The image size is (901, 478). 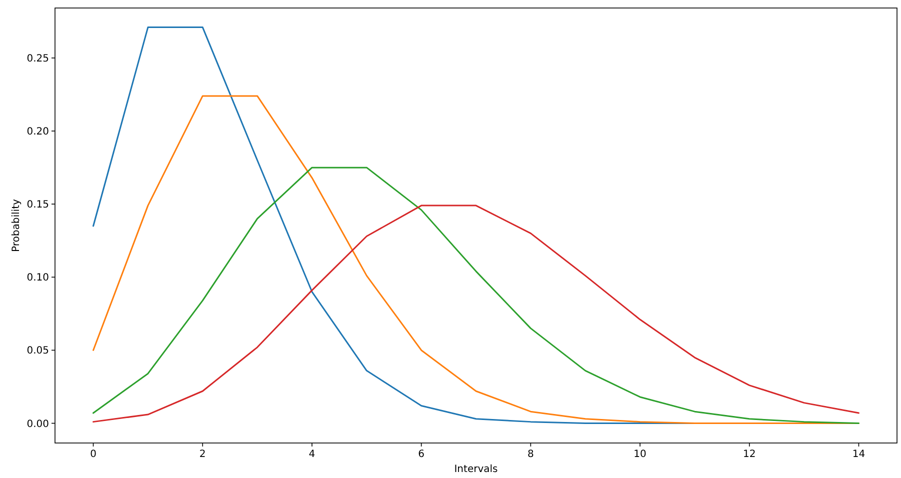 What do you see at coordinates (202, 454) in the screenshot?
I see `x-tick-label: 2` at bounding box center [202, 454].